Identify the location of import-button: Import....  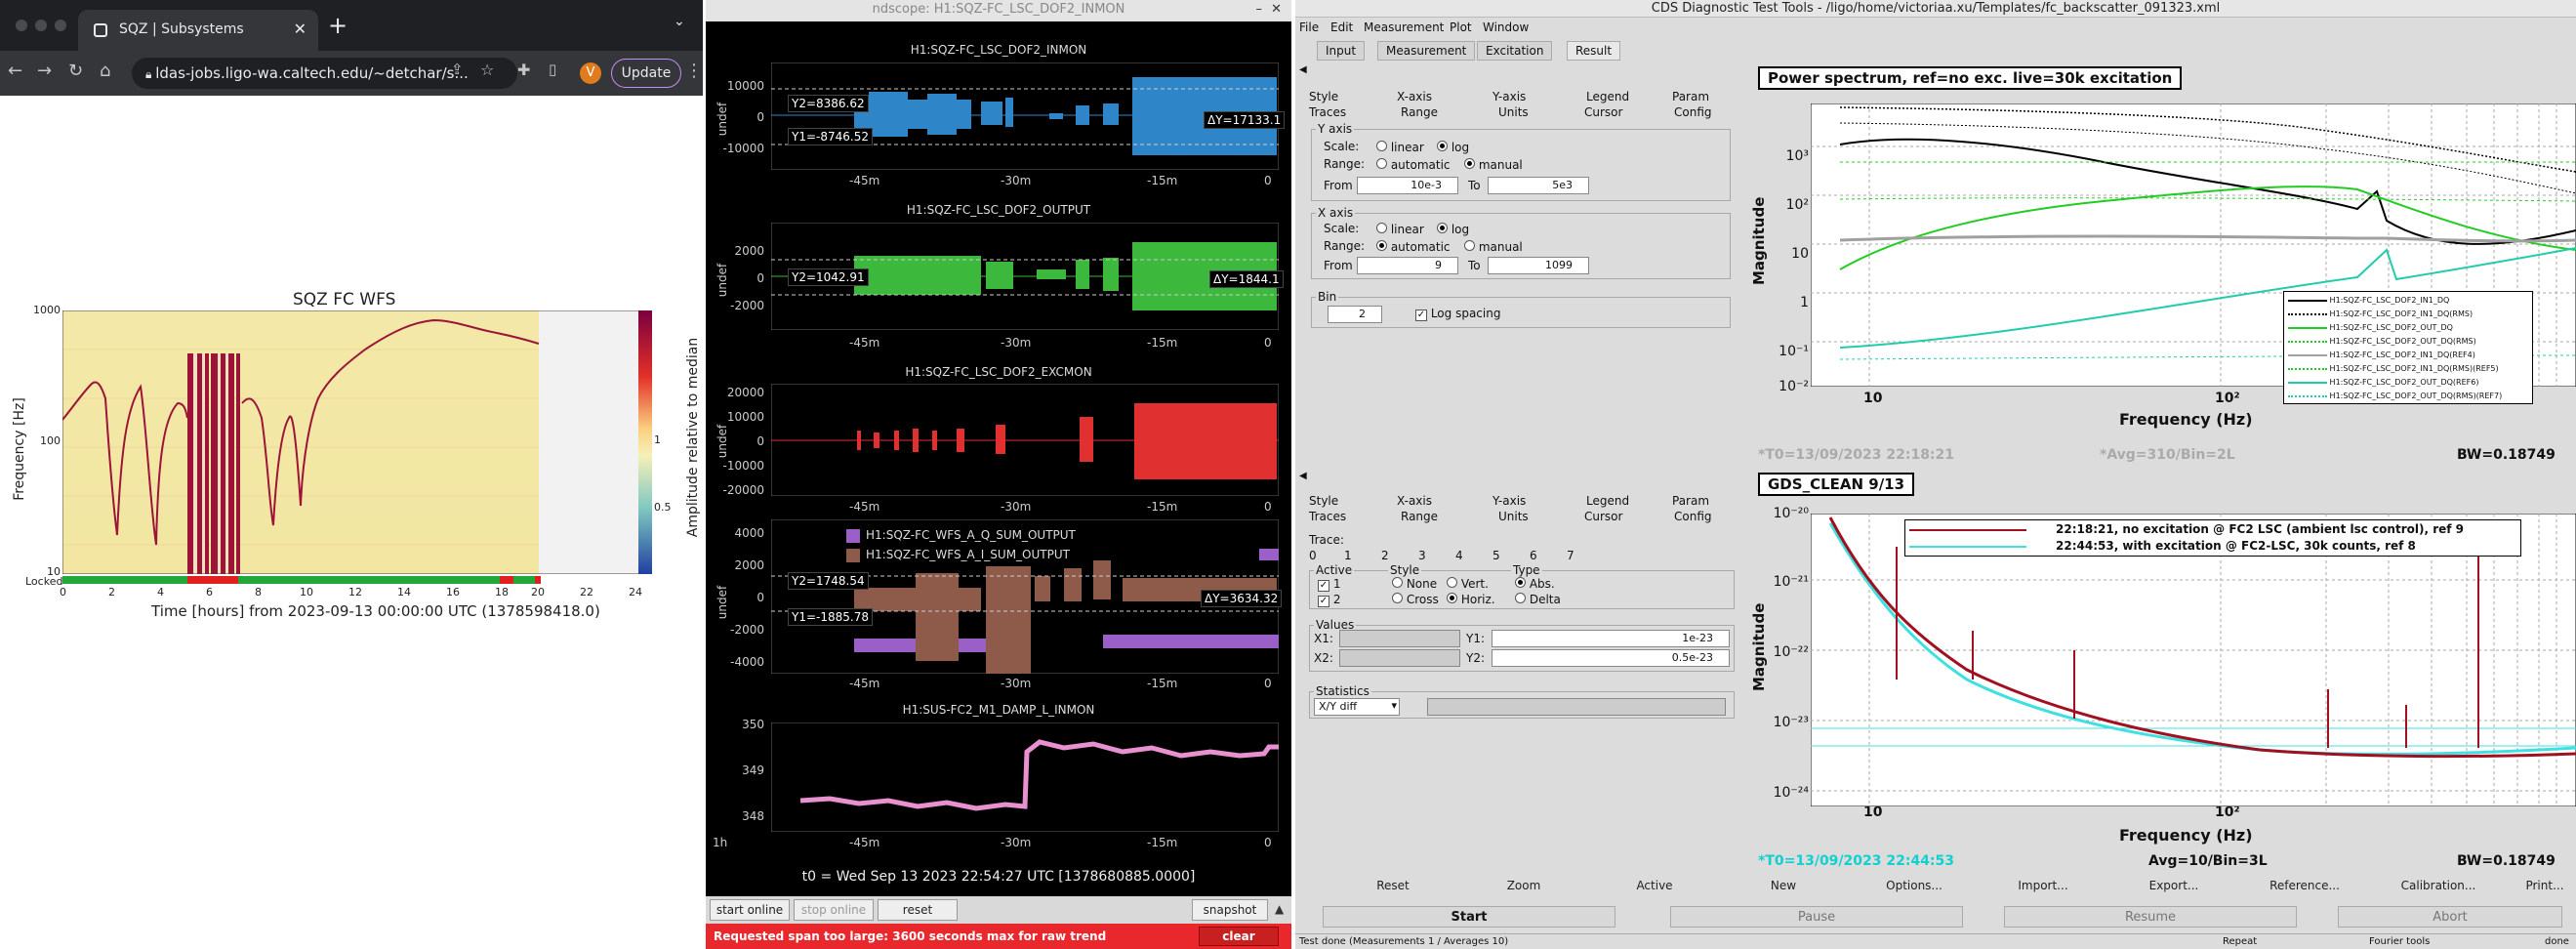
(2043, 885).